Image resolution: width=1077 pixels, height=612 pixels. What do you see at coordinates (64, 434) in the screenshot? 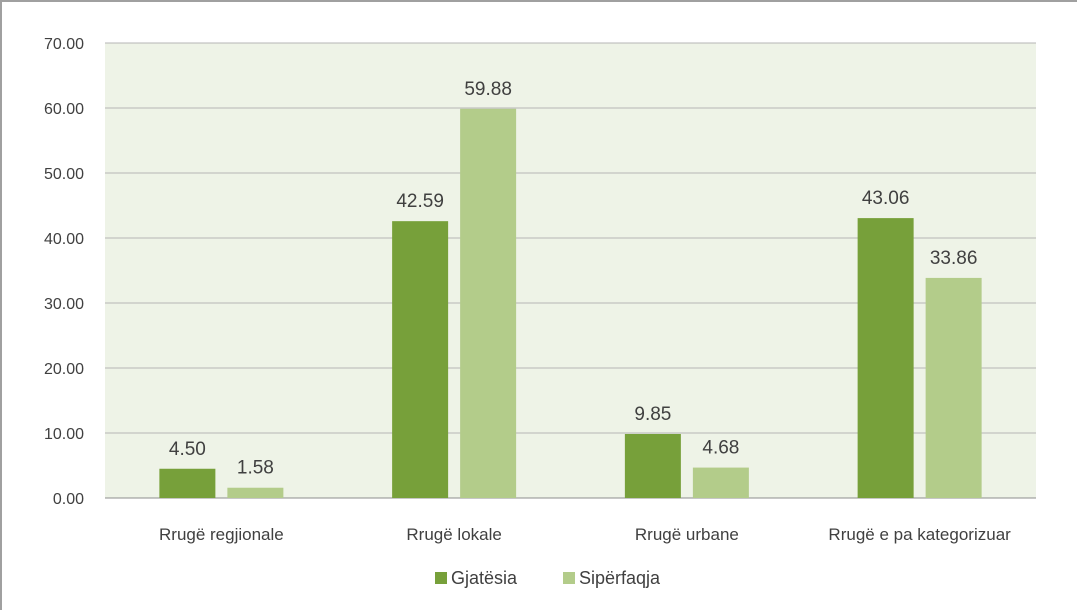
I see `y-tick-label: 10.00` at bounding box center [64, 434].